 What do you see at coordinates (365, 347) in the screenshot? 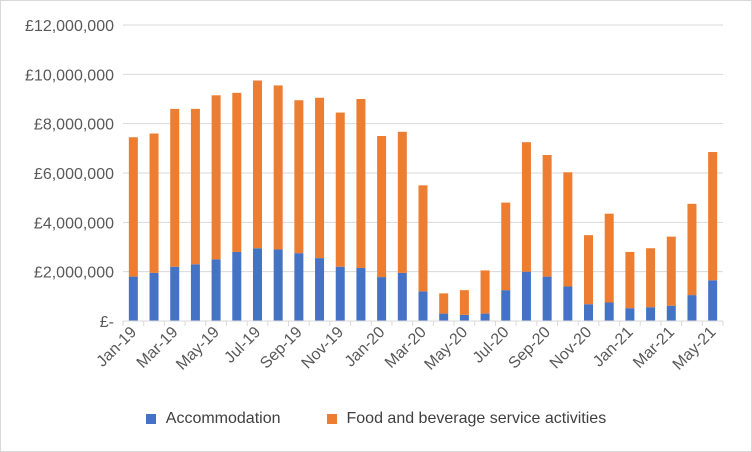
I see `x-tick-label: Jan-20` at bounding box center [365, 347].